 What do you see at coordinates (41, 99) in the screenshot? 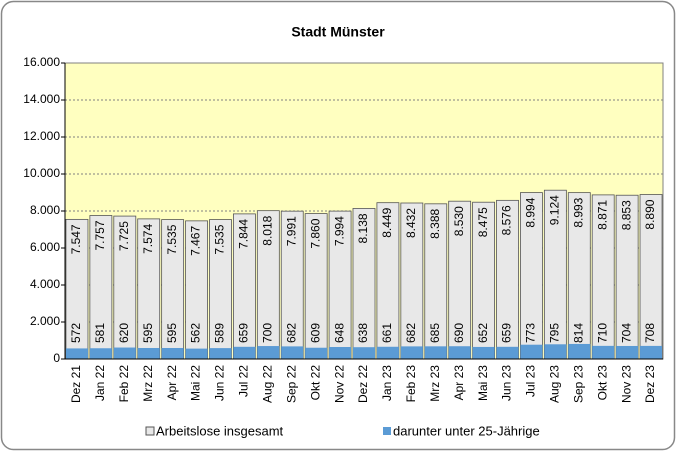
I see `y-tick-label: 14.000` at bounding box center [41, 99].